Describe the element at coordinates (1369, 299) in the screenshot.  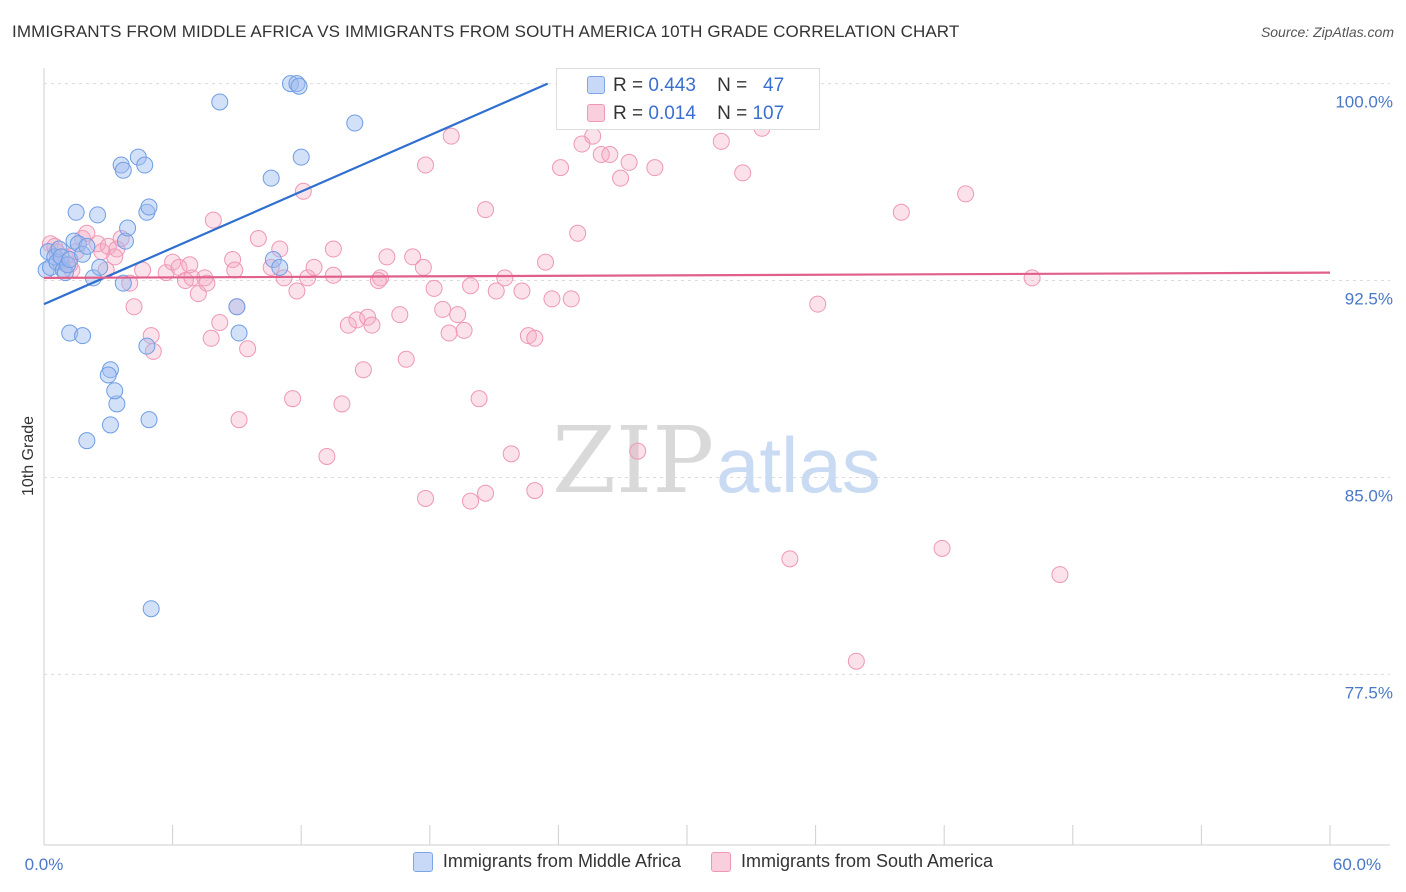
I see `y-tick-label: 92.5%` at that location.